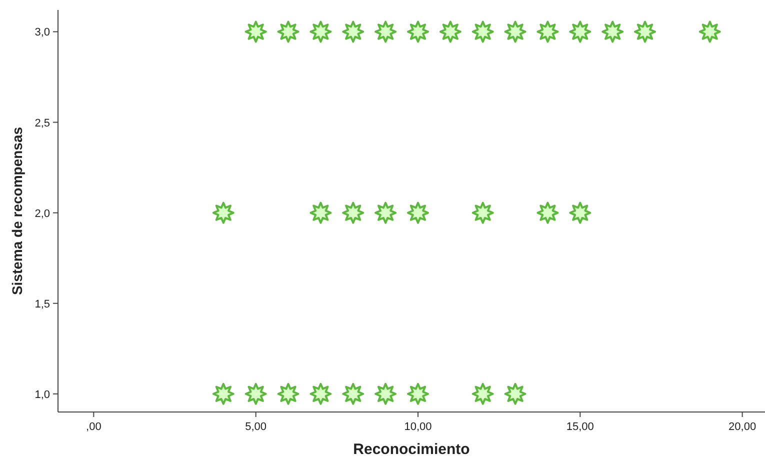  What do you see at coordinates (42, 304) in the screenshot?
I see `y-tick-label: 1,5` at bounding box center [42, 304].